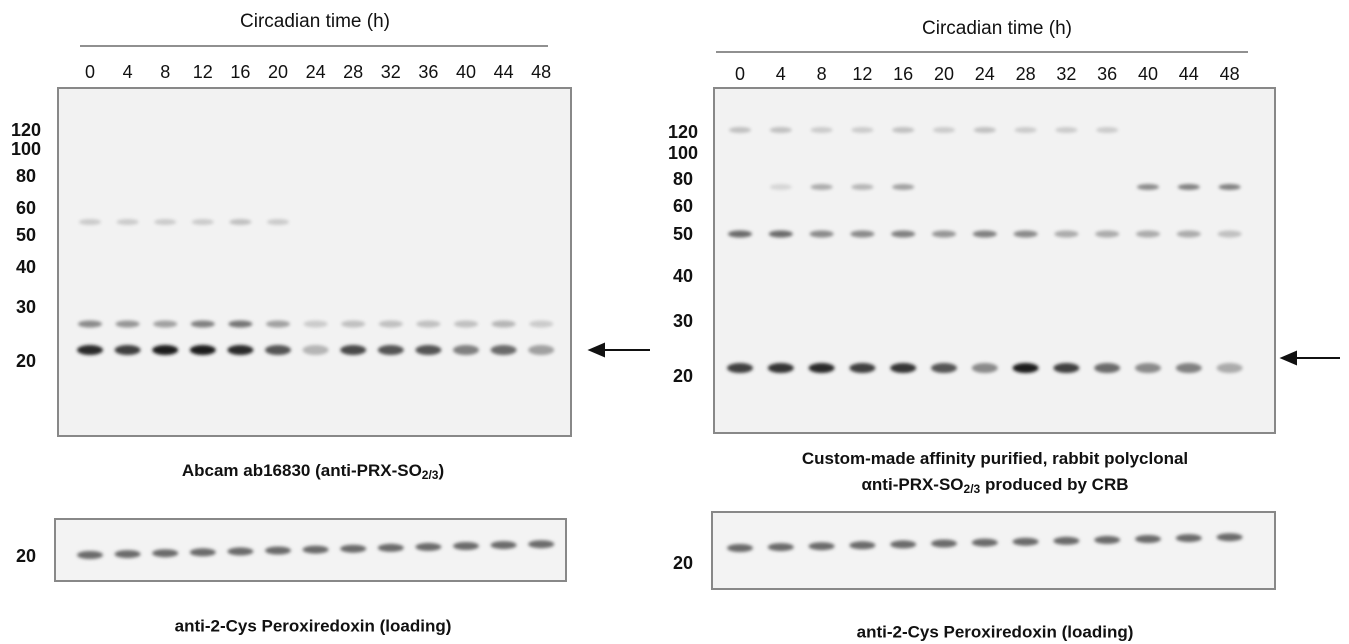 Image resolution: width=1349 pixels, height=644 pixels. What do you see at coordinates (26, 267) in the screenshot?
I see `mw-marker: 40` at bounding box center [26, 267].